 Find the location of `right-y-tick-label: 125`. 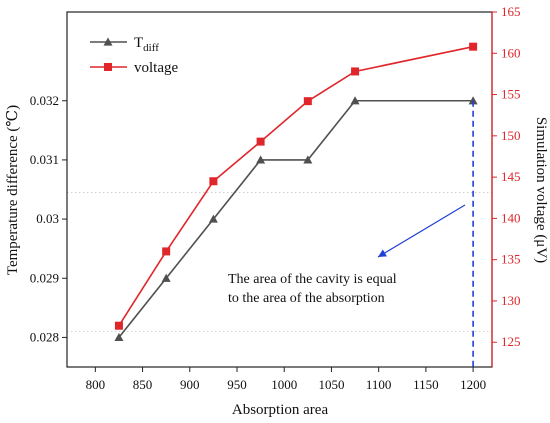

right-y-tick-label: 125 is located at coordinates (511, 341).